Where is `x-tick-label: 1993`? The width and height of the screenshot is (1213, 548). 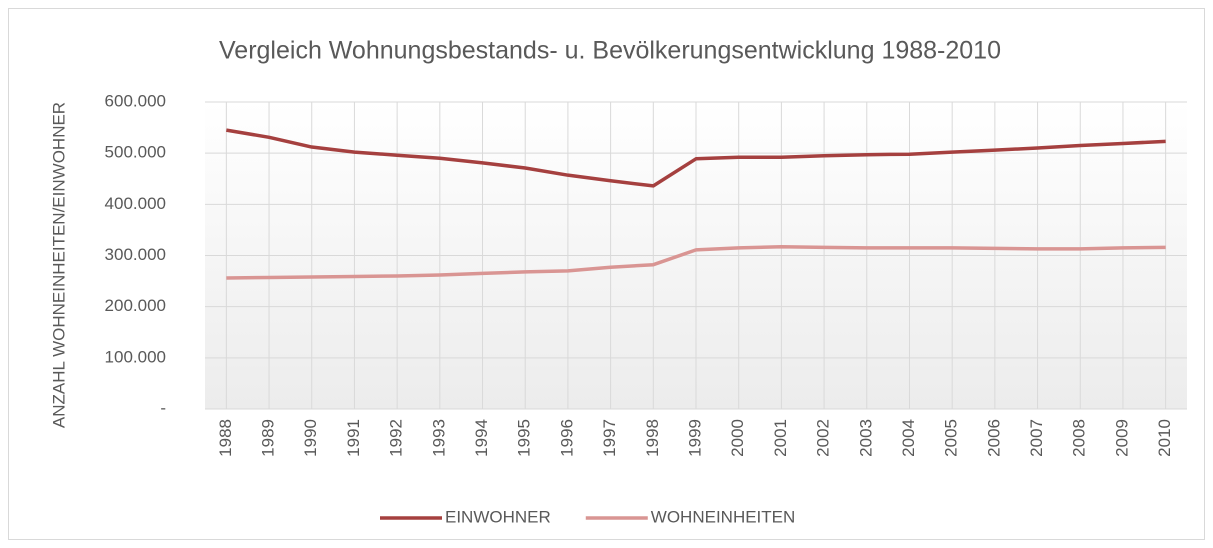 x-tick-label: 1993 is located at coordinates (438, 438).